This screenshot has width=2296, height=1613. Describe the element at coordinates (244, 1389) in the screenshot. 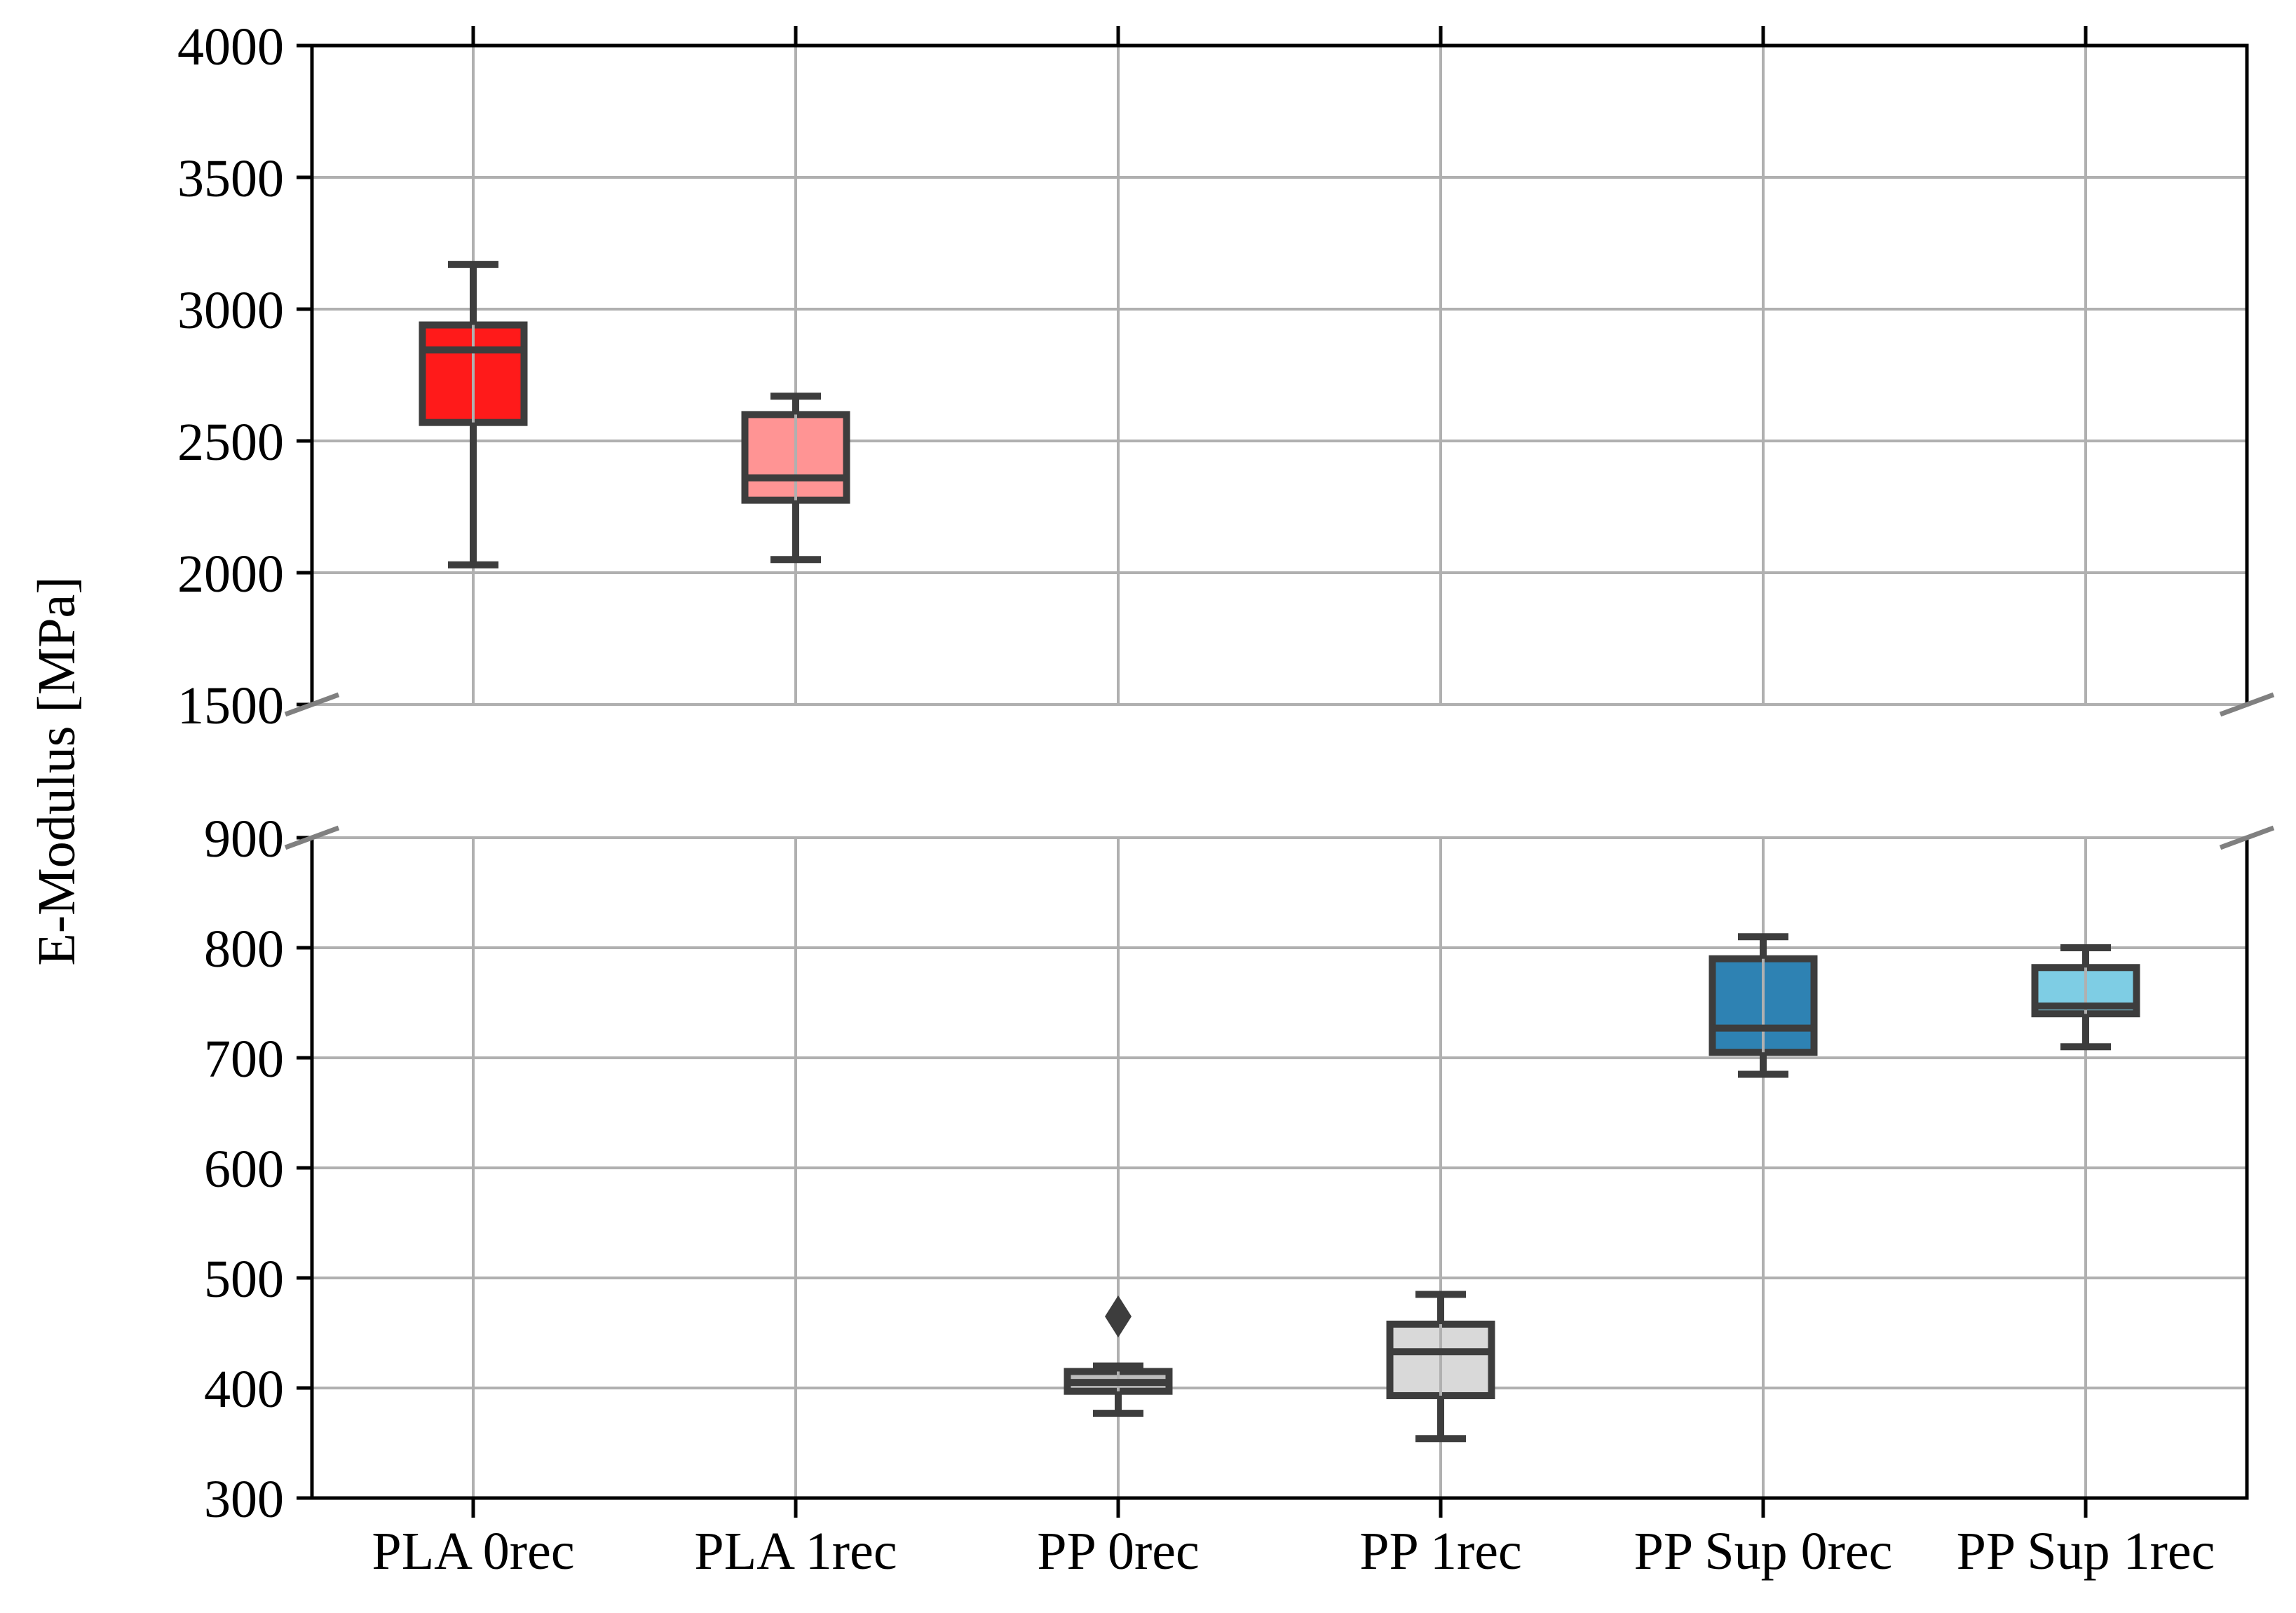

I see `lower-y-tick-label: 400` at that location.